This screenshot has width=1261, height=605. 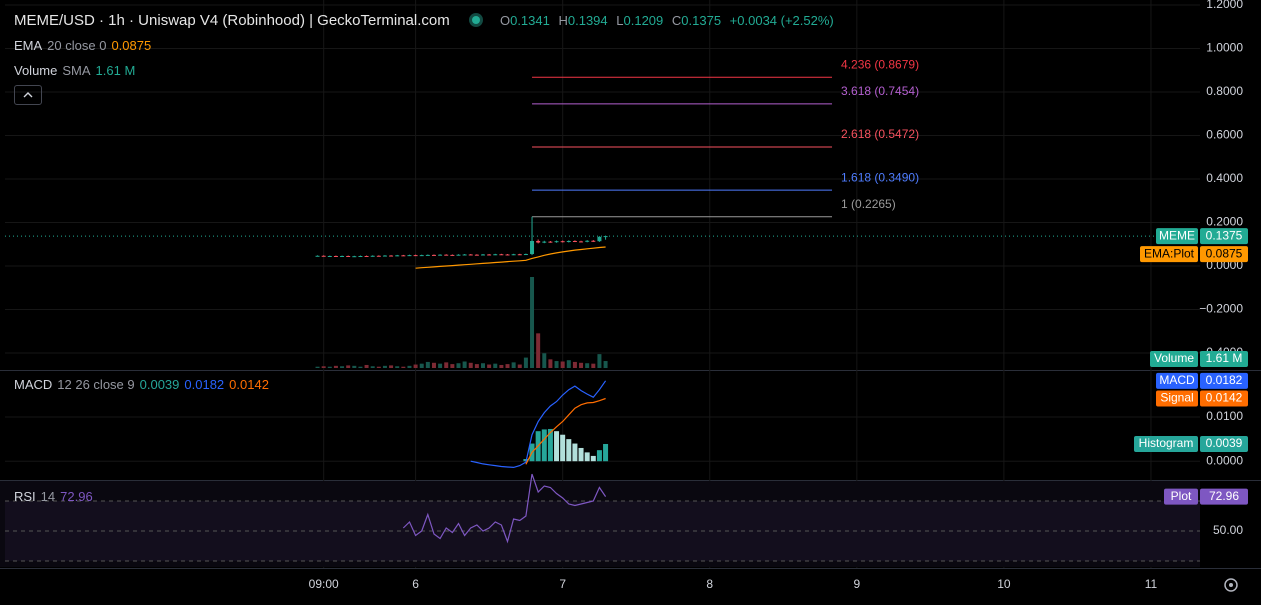 I want to click on indicator-params: 12 26 close 9, so click(x=96, y=384).